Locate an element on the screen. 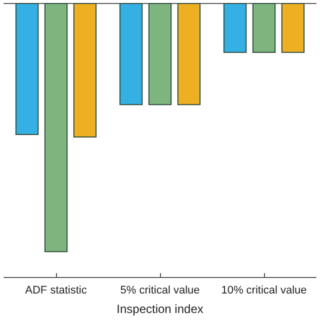 The width and height of the screenshot is (320, 320). x-tick-label: 10% critical value is located at coordinates (264, 290).